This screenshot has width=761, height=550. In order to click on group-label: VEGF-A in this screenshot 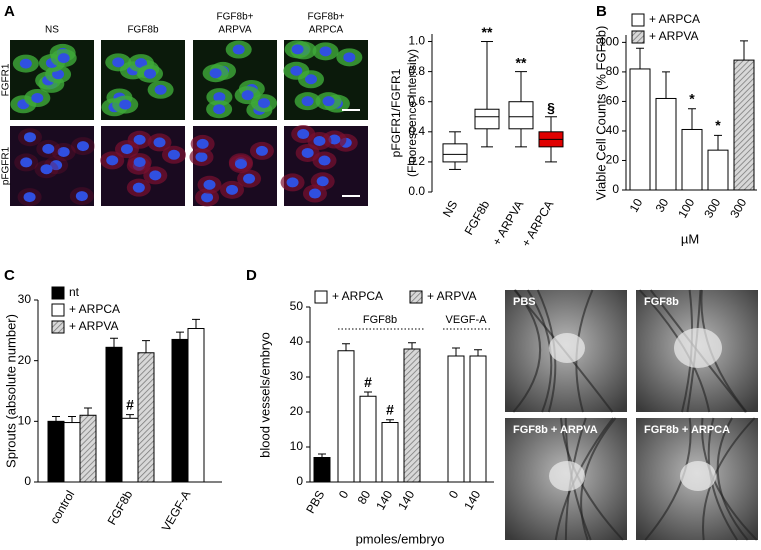, I will do `click(467, 320)`.